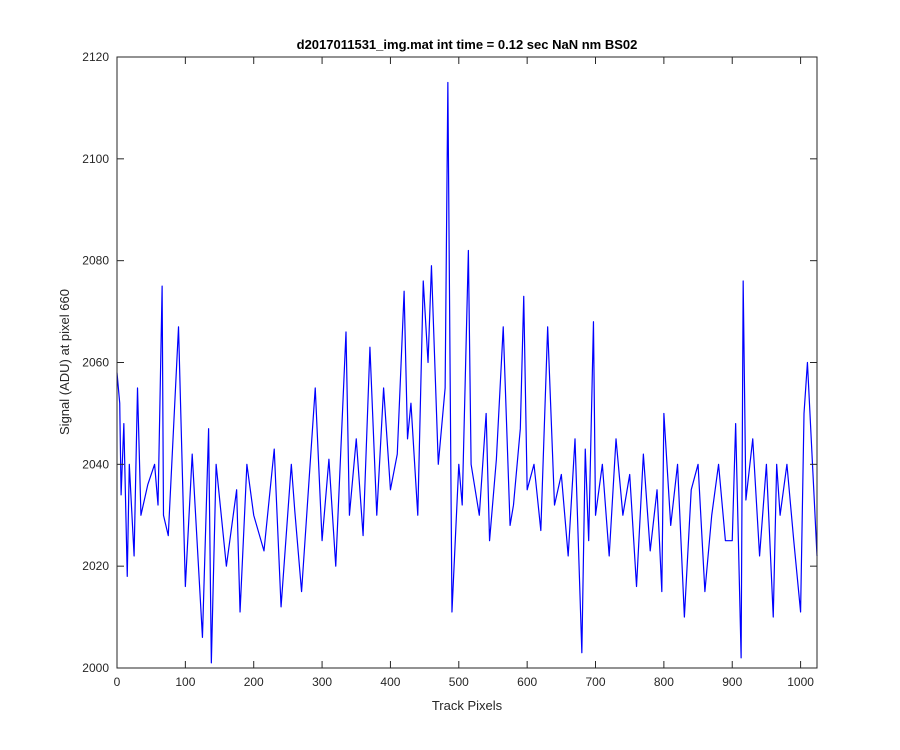 The width and height of the screenshot is (900, 750). What do you see at coordinates (467, 705) in the screenshot?
I see `x-axis-label: Track Pixels` at bounding box center [467, 705].